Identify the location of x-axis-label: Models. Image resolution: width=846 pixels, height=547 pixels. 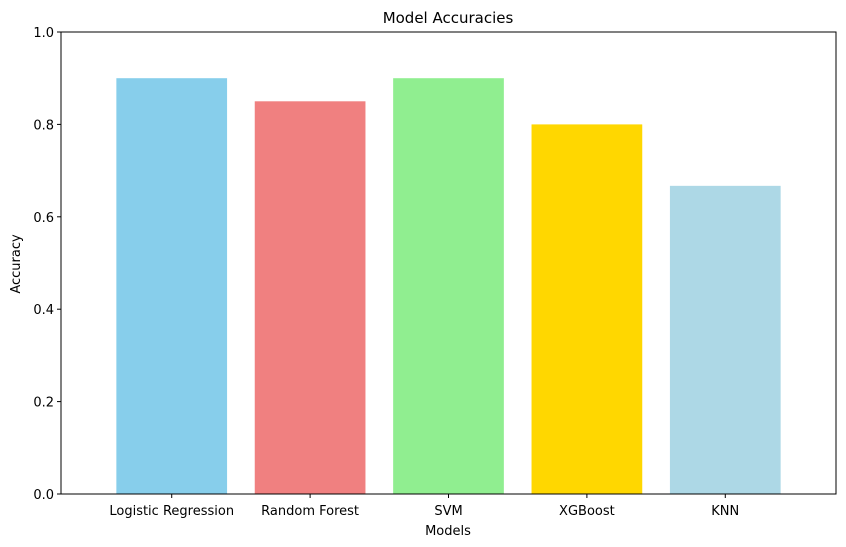
(448, 531).